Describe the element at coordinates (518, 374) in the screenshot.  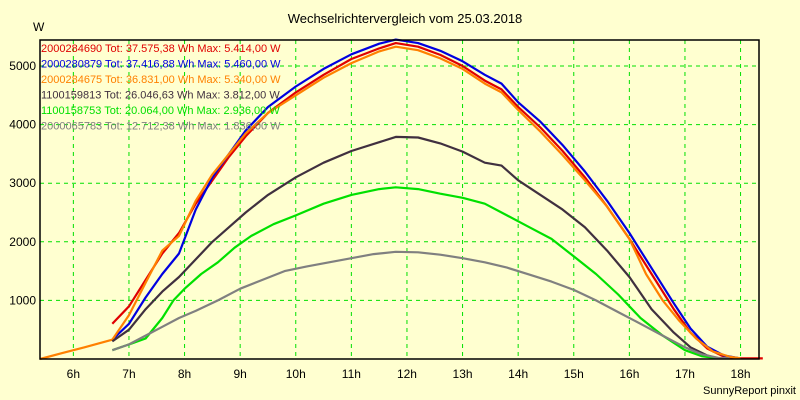
I see `x-tick-label: 14h` at that location.